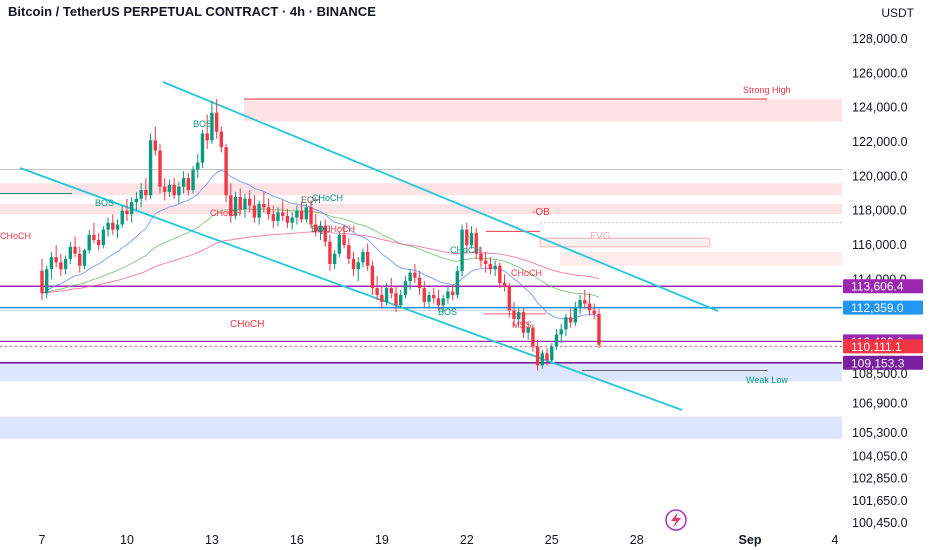 The height and width of the screenshot is (550, 932). What do you see at coordinates (879, 245) in the screenshot?
I see `y-tick-label: 116,000.0` at bounding box center [879, 245].